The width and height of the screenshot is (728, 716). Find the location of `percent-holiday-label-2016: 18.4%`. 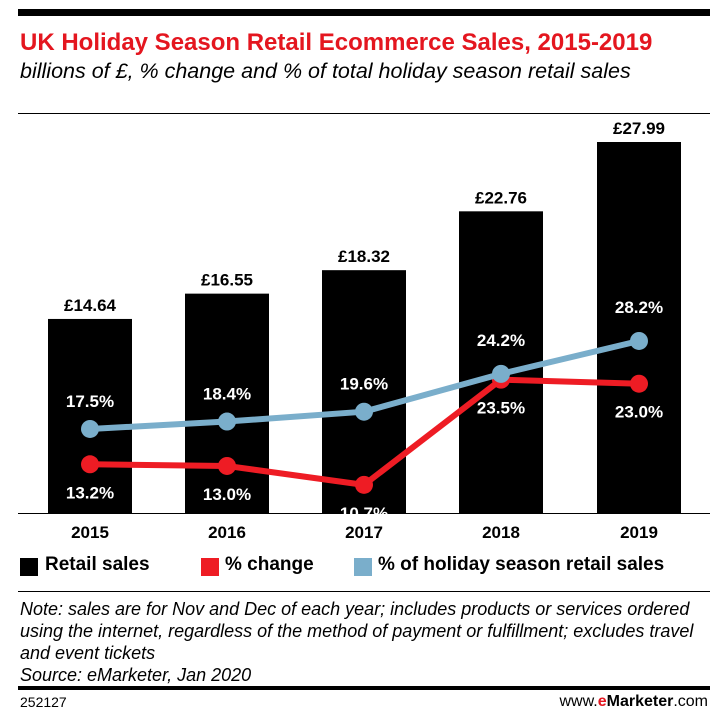

percent-holiday-label-2016: 18.4% is located at coordinates (227, 394).